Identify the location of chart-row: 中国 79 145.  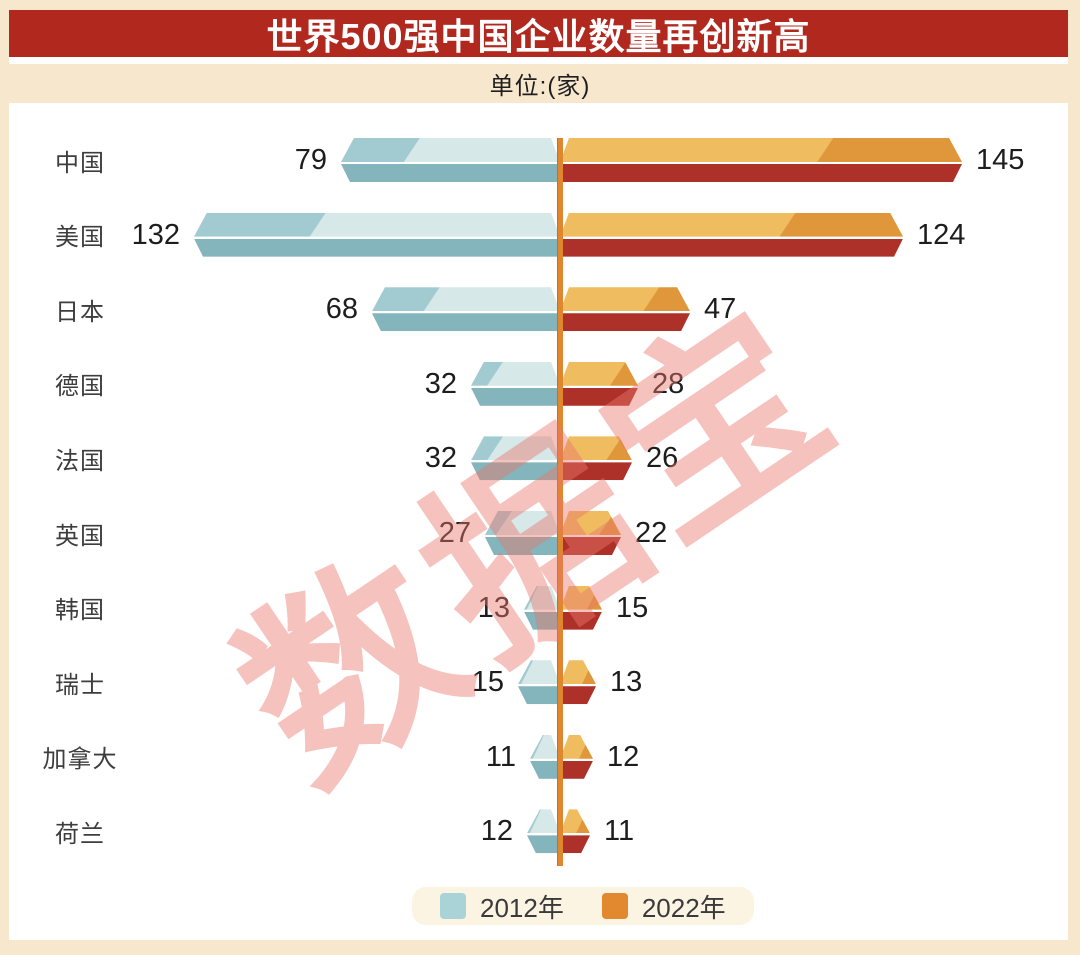
(538, 160).